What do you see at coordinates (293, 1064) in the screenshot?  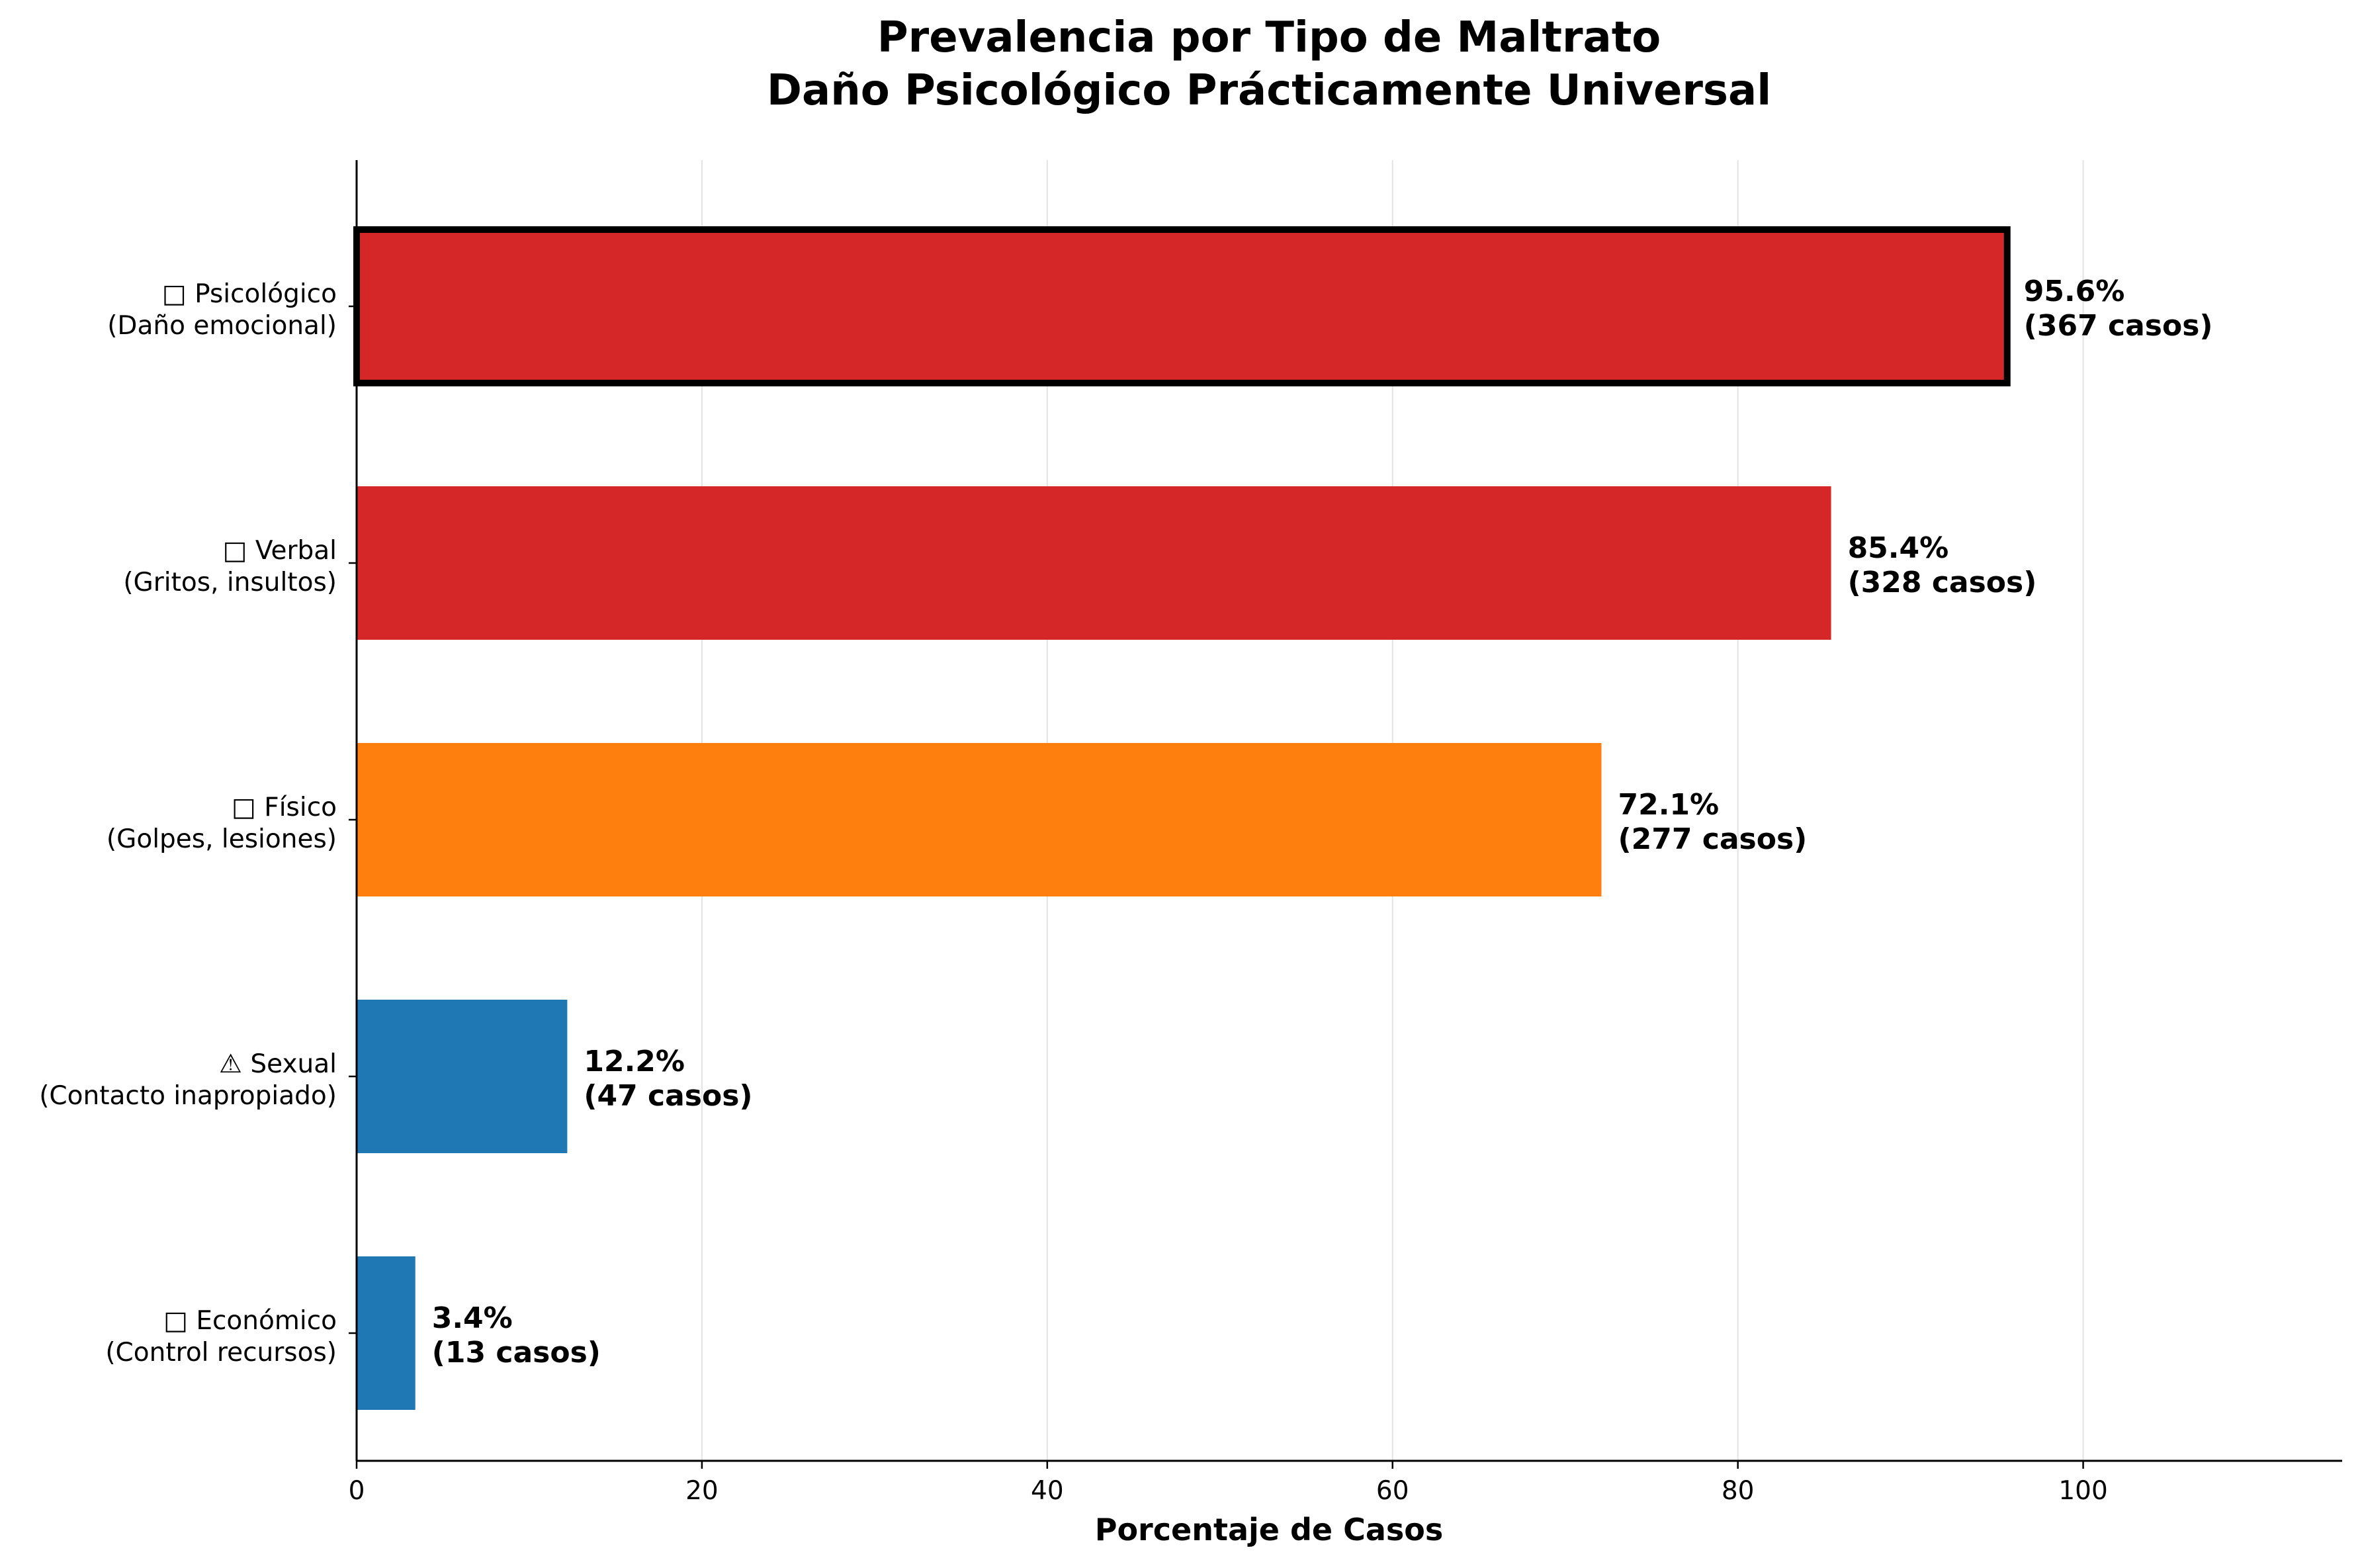 I see `category-name: Sexual` at bounding box center [293, 1064].